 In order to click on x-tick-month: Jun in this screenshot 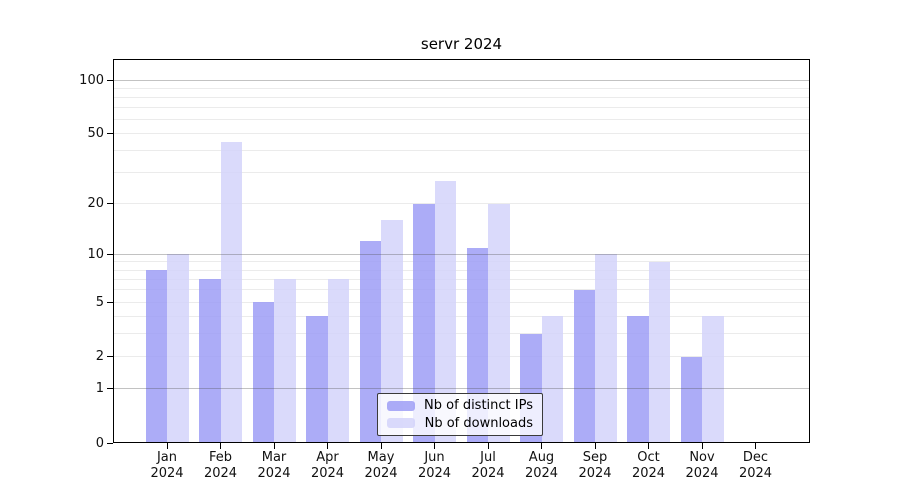, I will do `click(434, 457)`.